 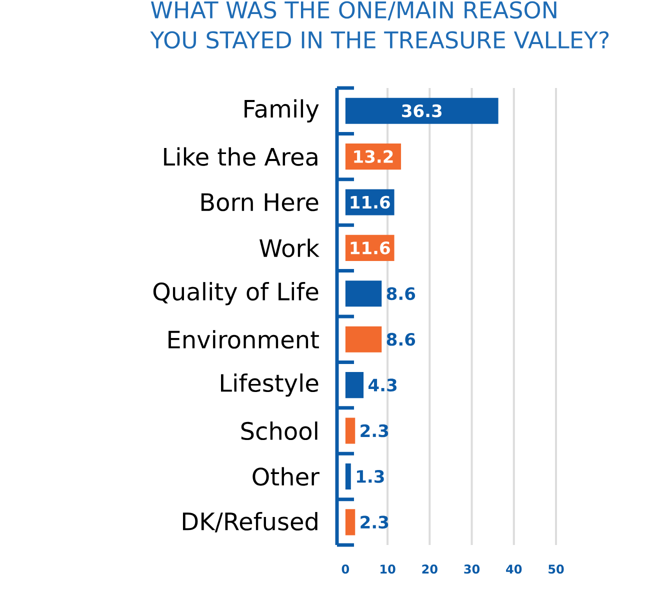 What do you see at coordinates (259, 202) in the screenshot?
I see `y-tick-label: Born Here` at bounding box center [259, 202].